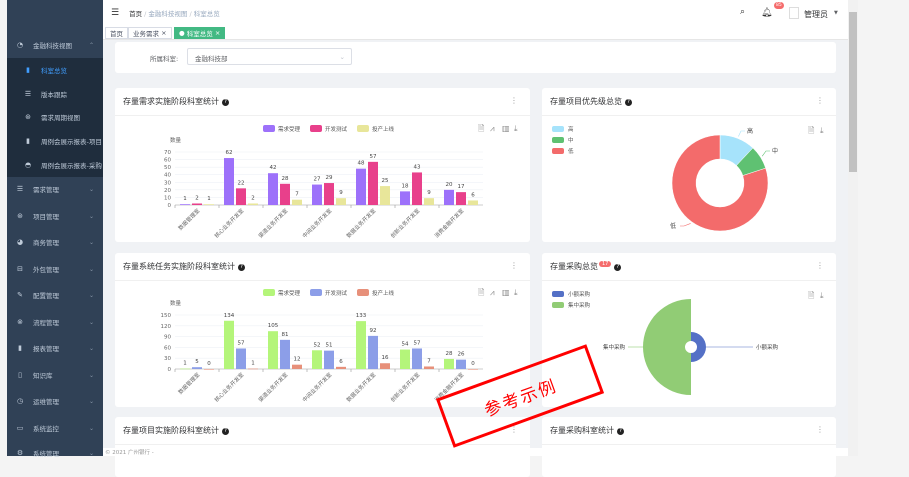  What do you see at coordinates (55, 141) in the screenshot?
I see `sidebar-item: ▮ 周例会展示报表-项目` at bounding box center [55, 141].